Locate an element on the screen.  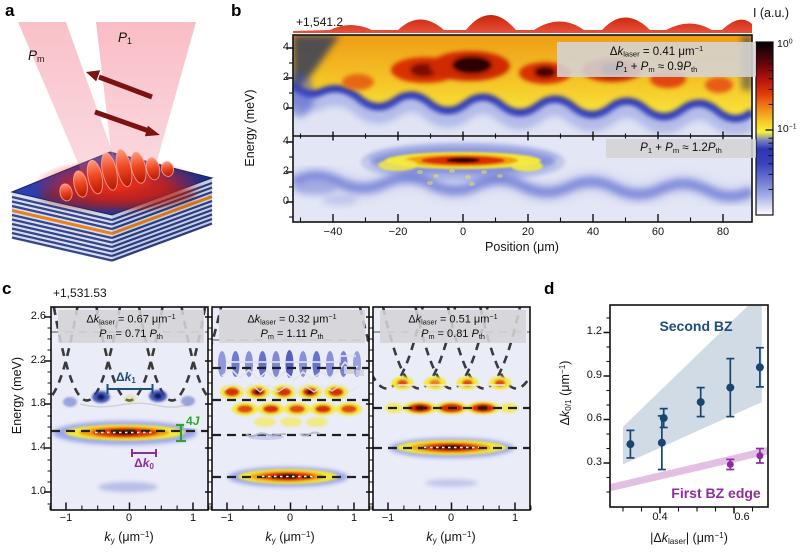
panel-a-label: a is located at coordinates (10, 10).